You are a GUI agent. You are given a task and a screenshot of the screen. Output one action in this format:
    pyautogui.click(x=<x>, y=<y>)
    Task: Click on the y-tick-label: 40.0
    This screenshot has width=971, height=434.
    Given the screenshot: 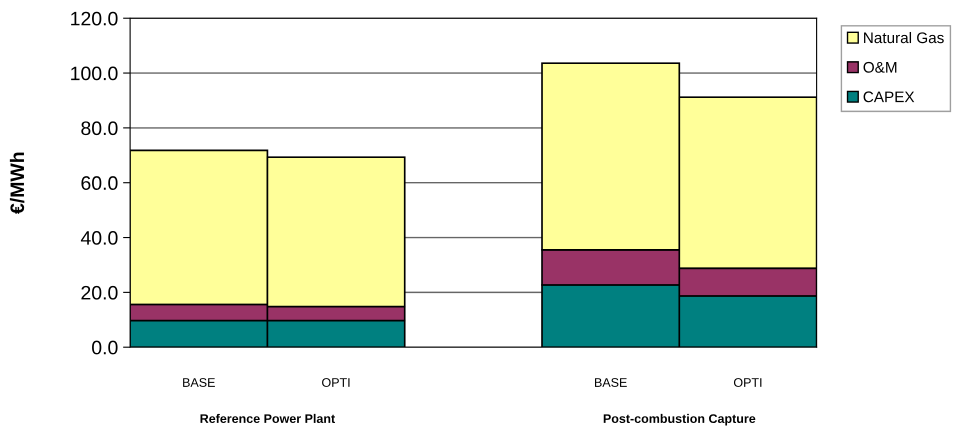 What is the action you would take?
    pyautogui.click(x=99, y=238)
    